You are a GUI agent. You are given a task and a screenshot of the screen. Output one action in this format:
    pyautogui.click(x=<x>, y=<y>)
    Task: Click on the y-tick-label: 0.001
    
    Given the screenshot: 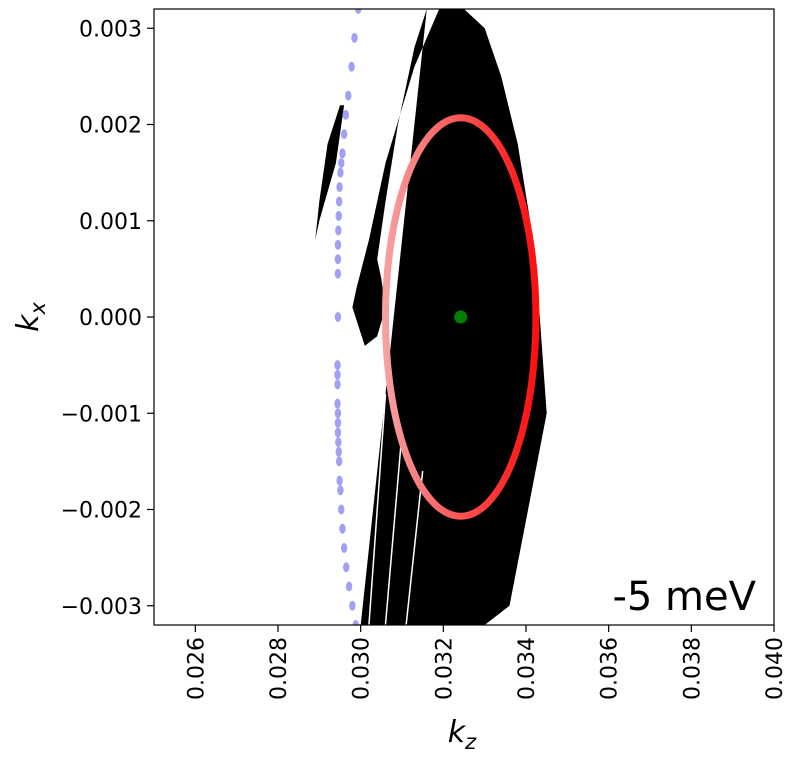 What is the action you would take?
    pyautogui.click(x=110, y=222)
    